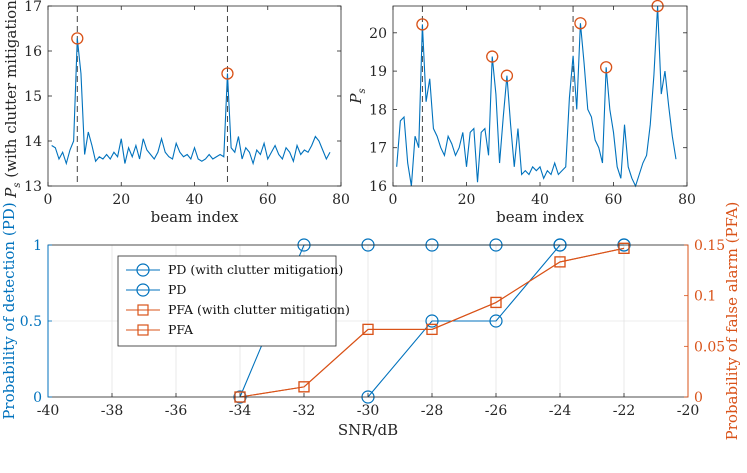  What do you see at coordinates (378, 34) in the screenshot?
I see `y-tick-label: 20` at bounding box center [378, 34].